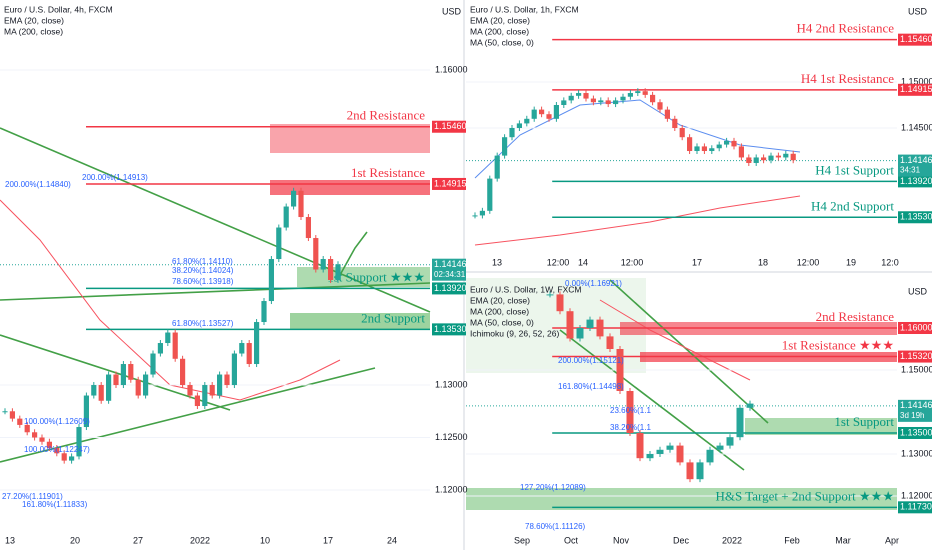 Image resolution: width=932 pixels, height=555 pixels. Describe the element at coordinates (916, 127) in the screenshot. I see `y-tick-label: 1.14500` at that location.